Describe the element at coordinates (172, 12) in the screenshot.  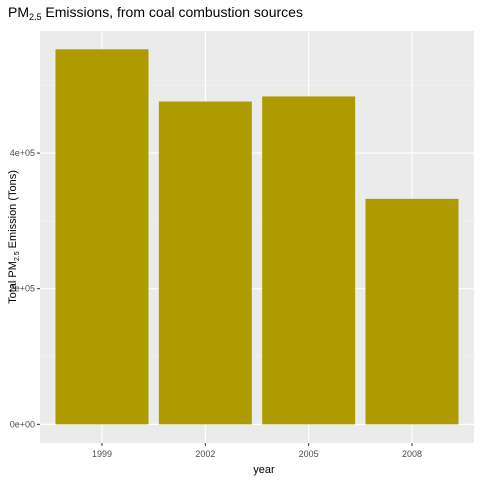
I see `chart-title-rest: Emissions, from coal combustion sources` at that location.